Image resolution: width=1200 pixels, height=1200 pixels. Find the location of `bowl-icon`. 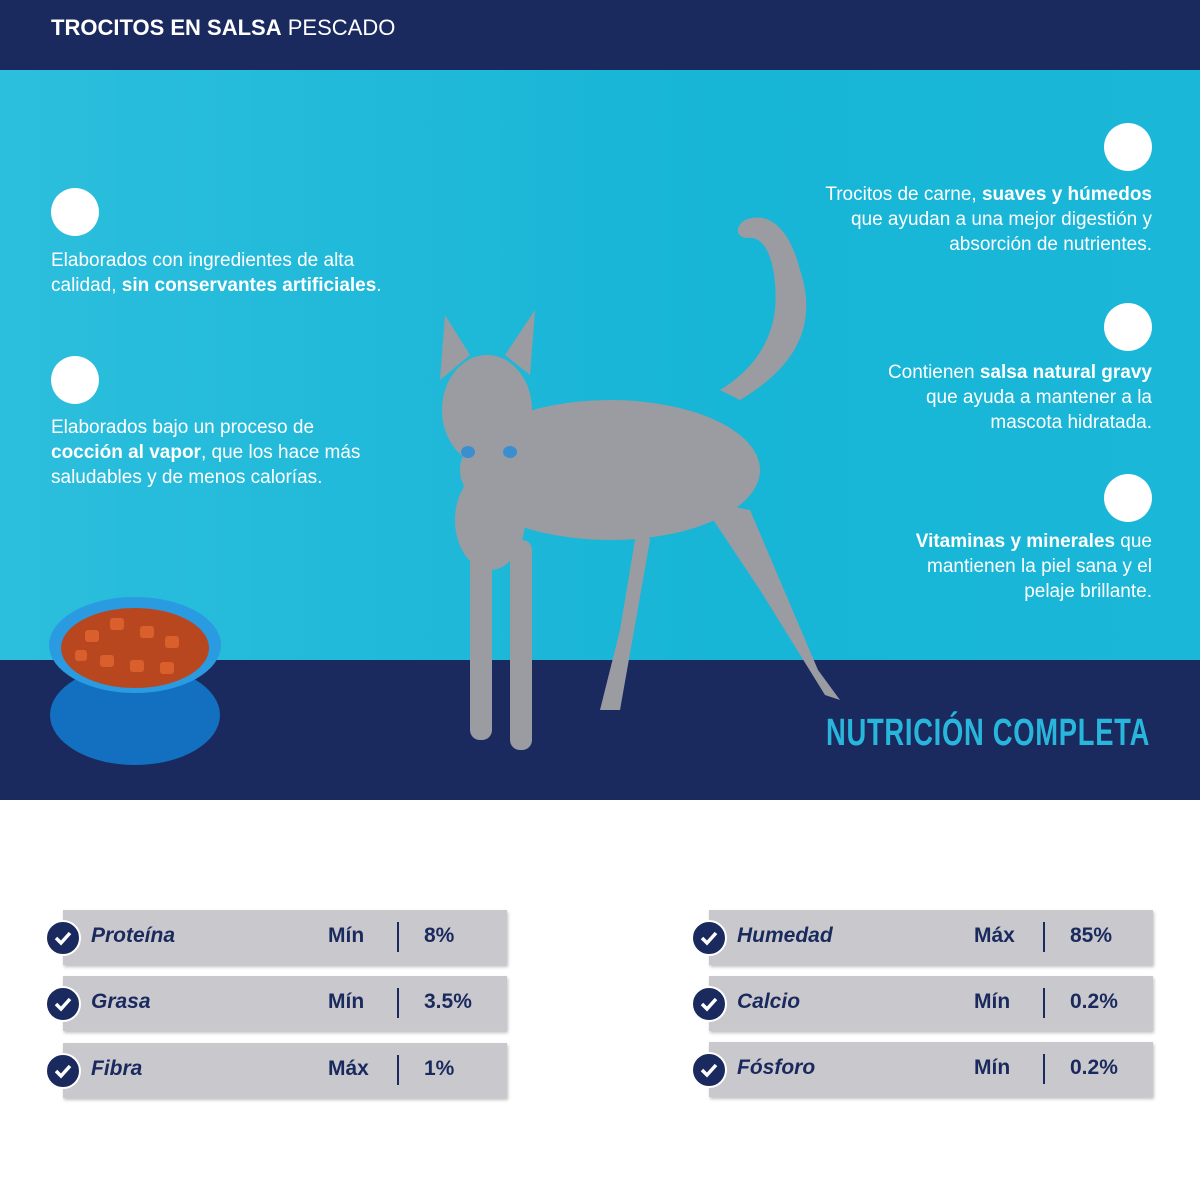

bowl-icon is located at coordinates (75, 380).